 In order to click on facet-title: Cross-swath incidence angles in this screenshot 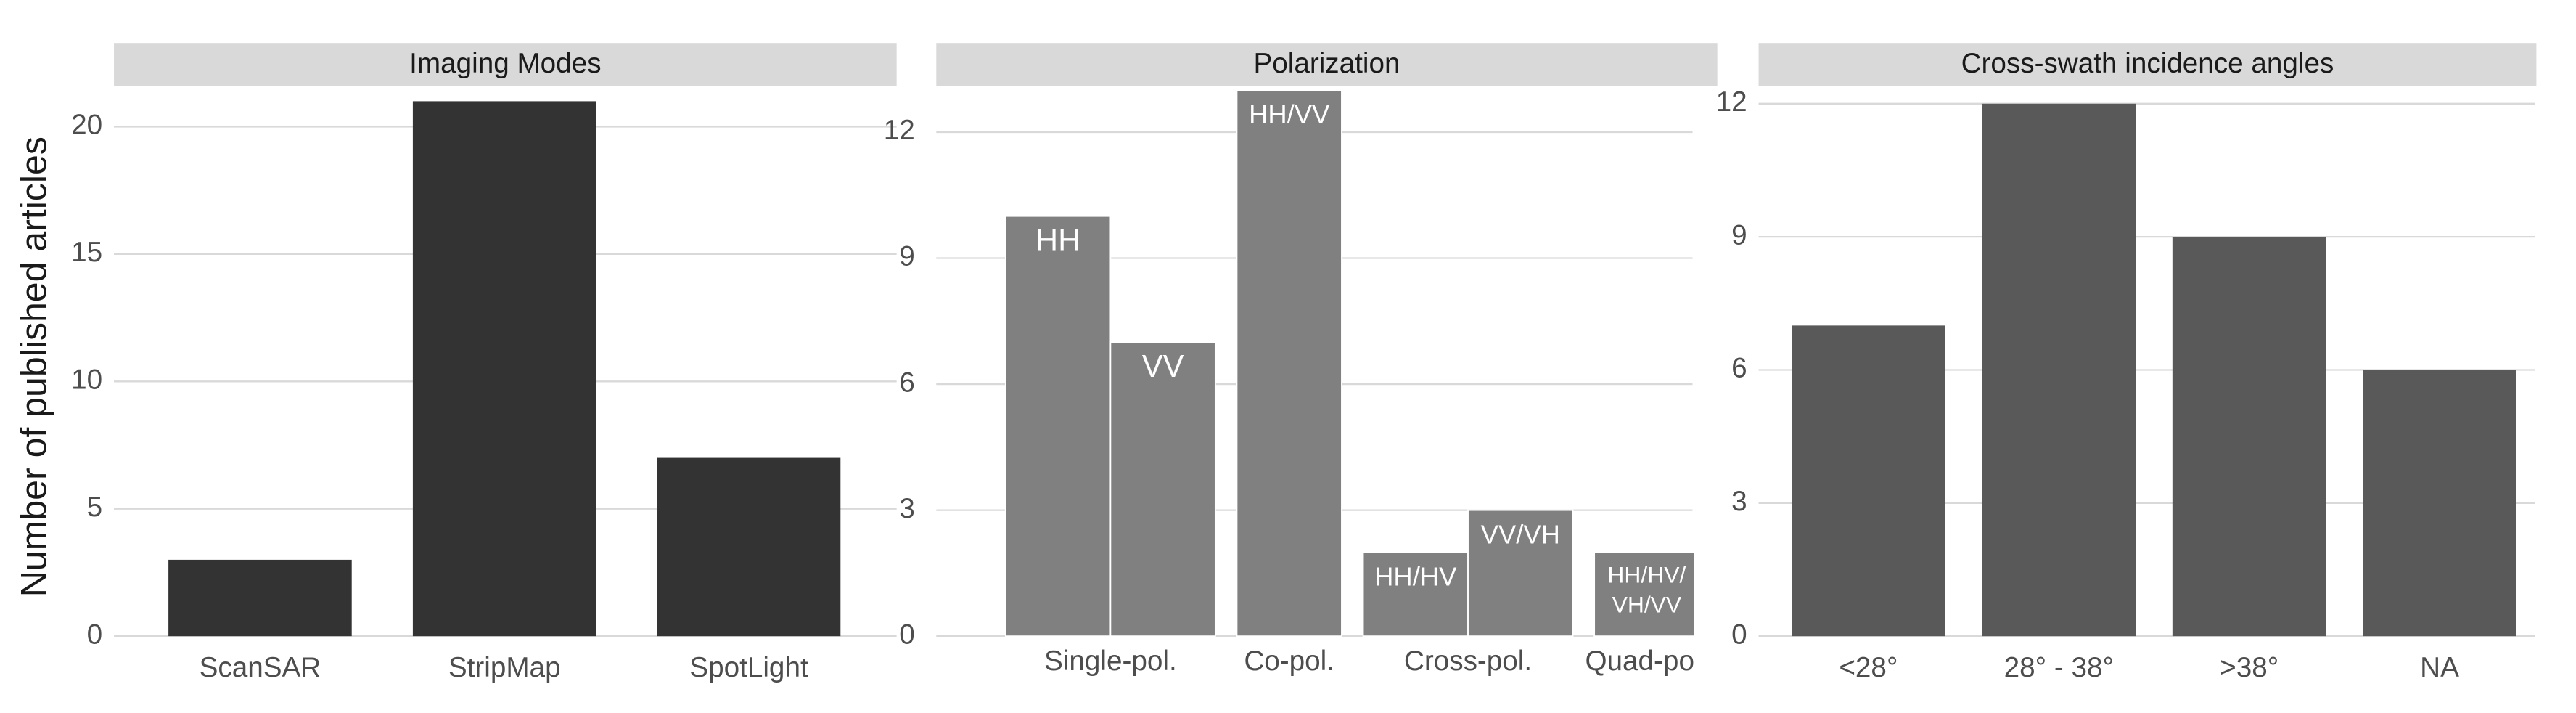, I will do `click(2147, 64)`.